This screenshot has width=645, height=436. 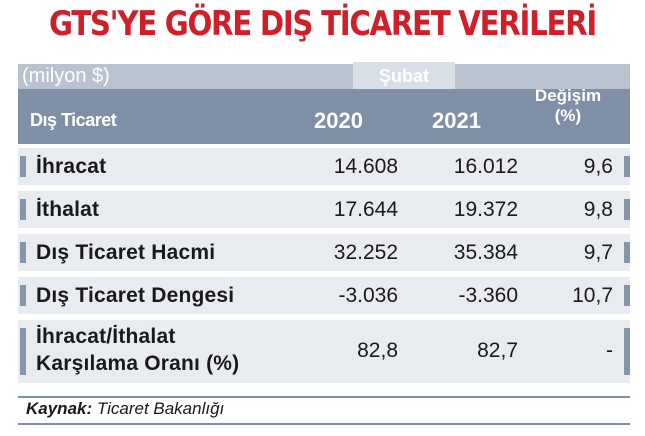 What do you see at coordinates (365, 166) in the screenshot?
I see `value-2020: 14.608` at bounding box center [365, 166].